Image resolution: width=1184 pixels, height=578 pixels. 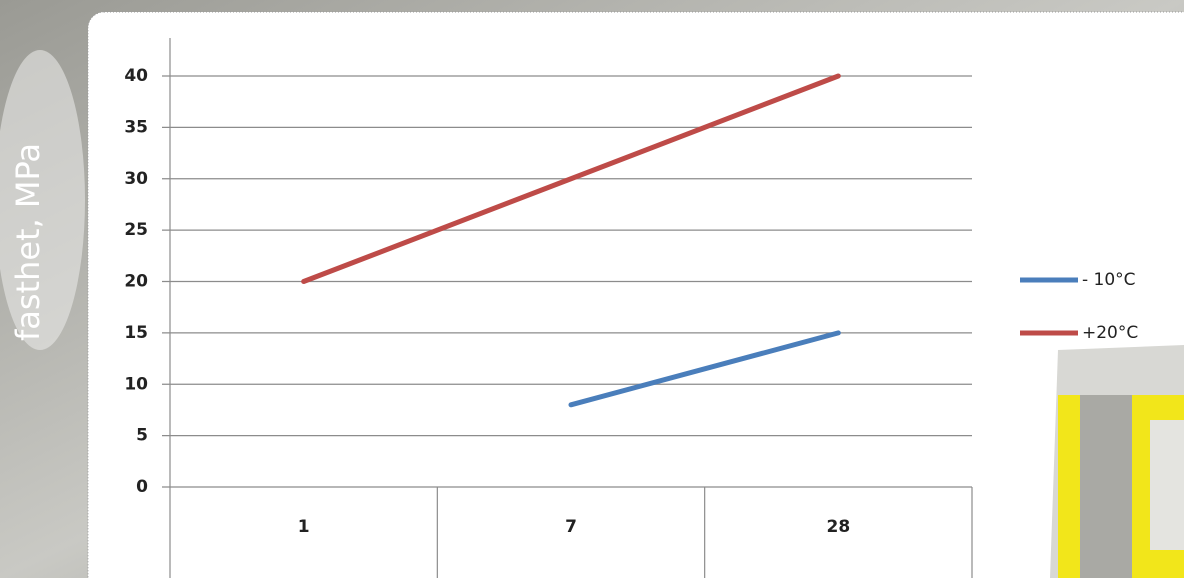 I want to click on y-tick-label: 30, so click(x=136, y=179).